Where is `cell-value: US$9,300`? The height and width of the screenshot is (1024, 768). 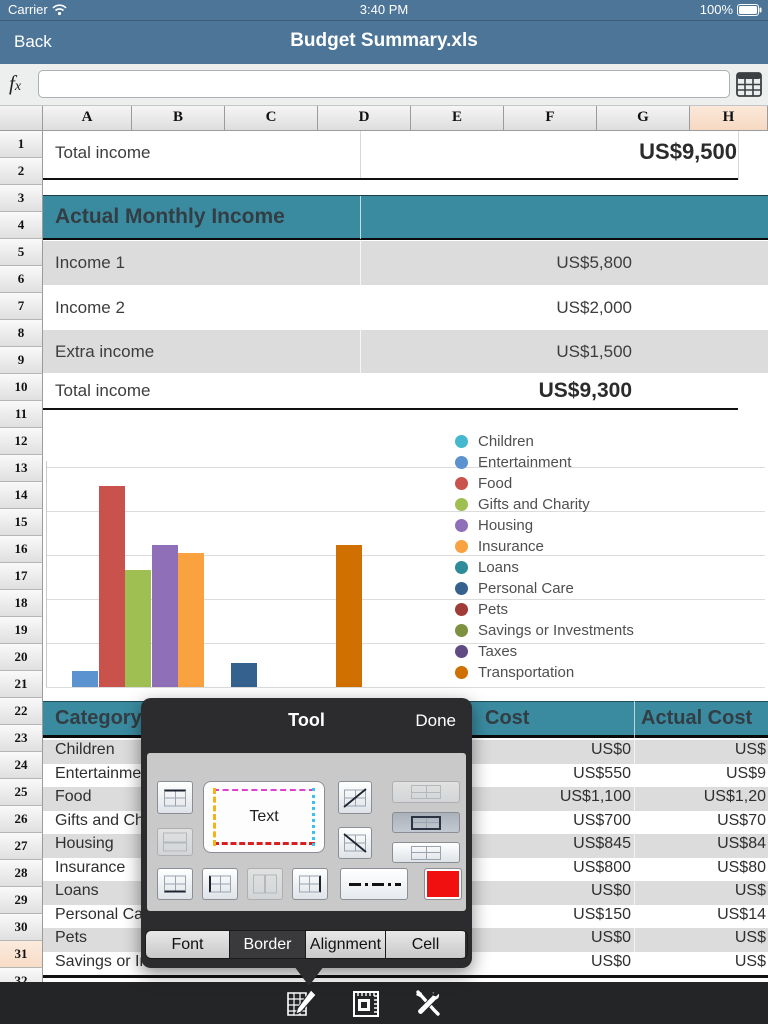
cell-value: US$9,300 is located at coordinates (585, 390).